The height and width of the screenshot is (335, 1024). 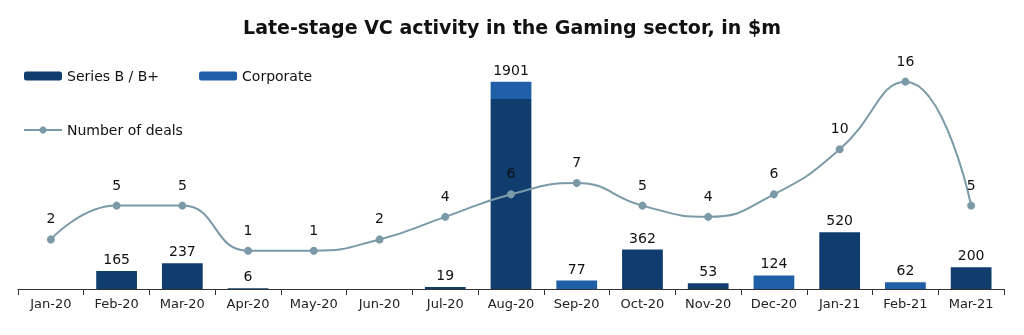 I want to click on data-label: 16, so click(x=905, y=60).